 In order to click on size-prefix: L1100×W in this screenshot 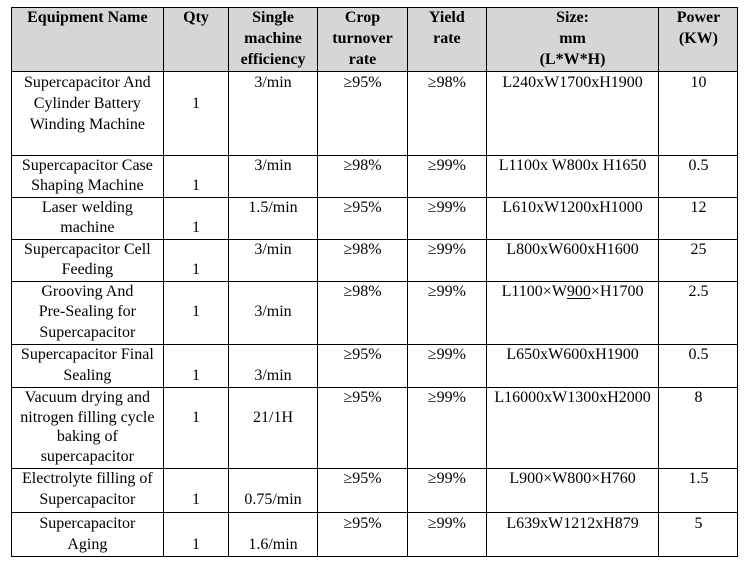, I will do `click(534, 291)`.